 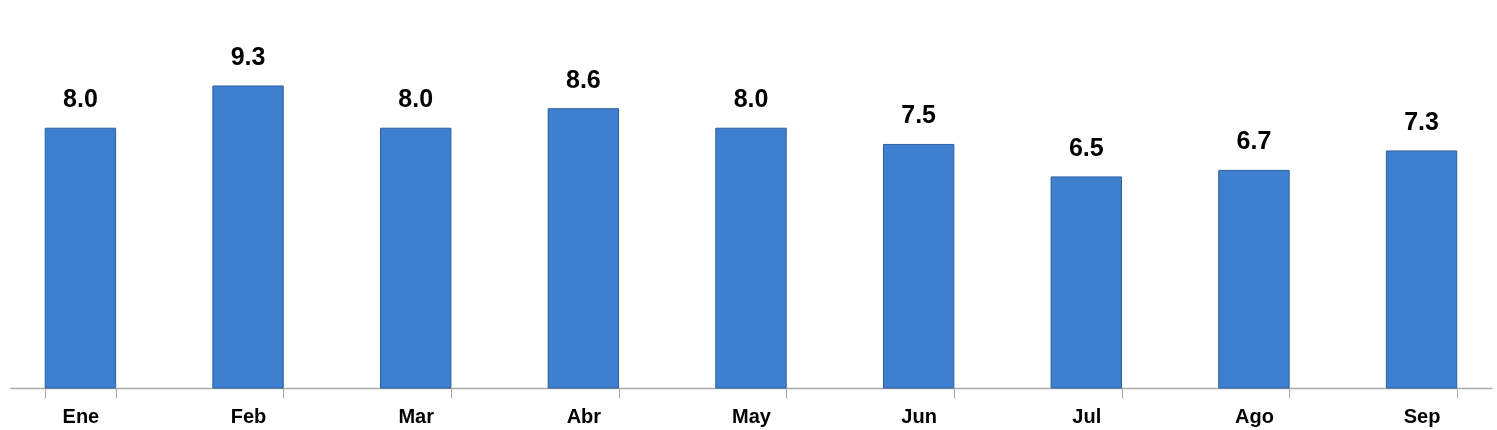 I want to click on data-label: 9.3, so click(x=248, y=56).